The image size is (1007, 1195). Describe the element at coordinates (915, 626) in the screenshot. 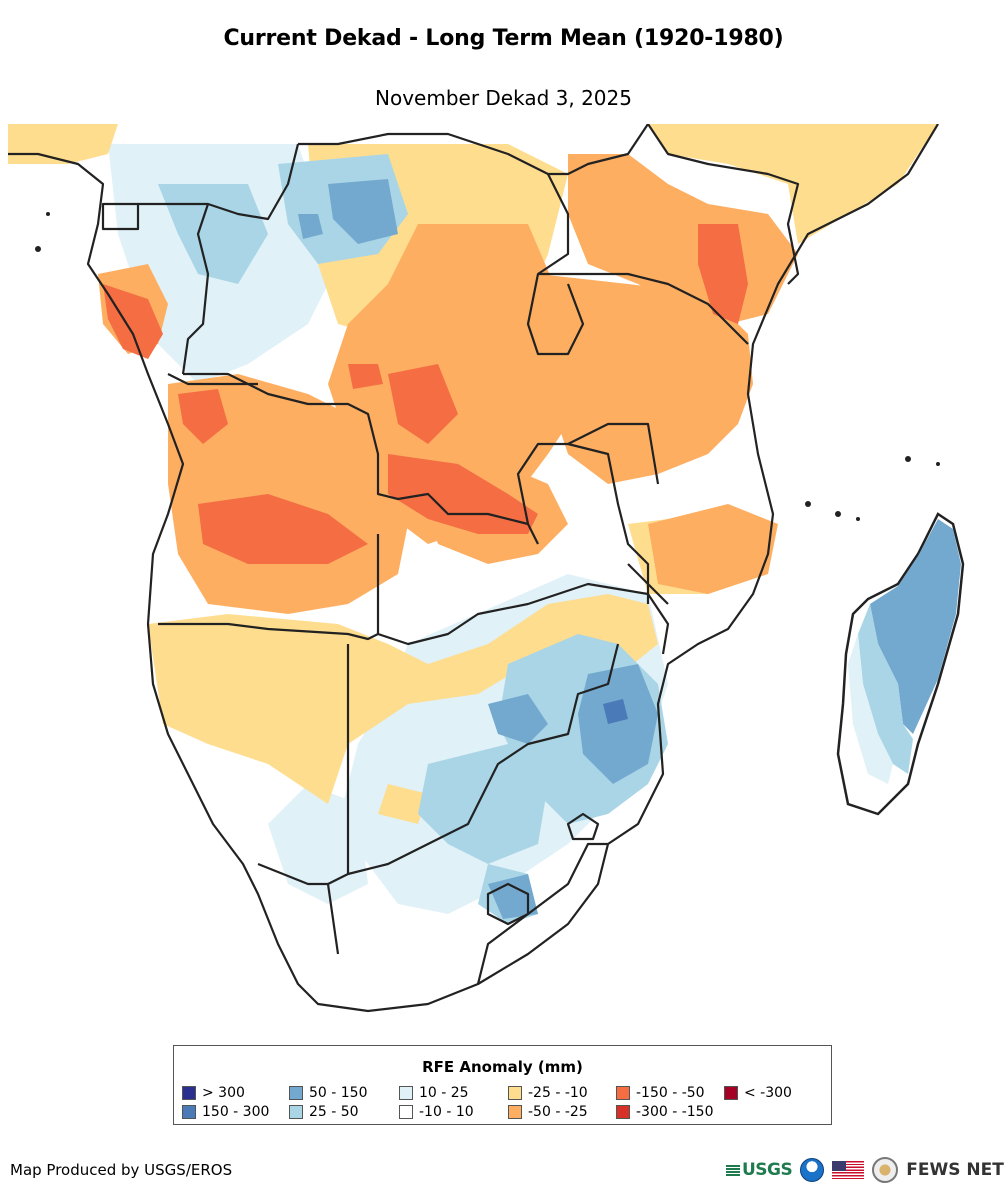

I see `madagascar-anomaly` at that location.